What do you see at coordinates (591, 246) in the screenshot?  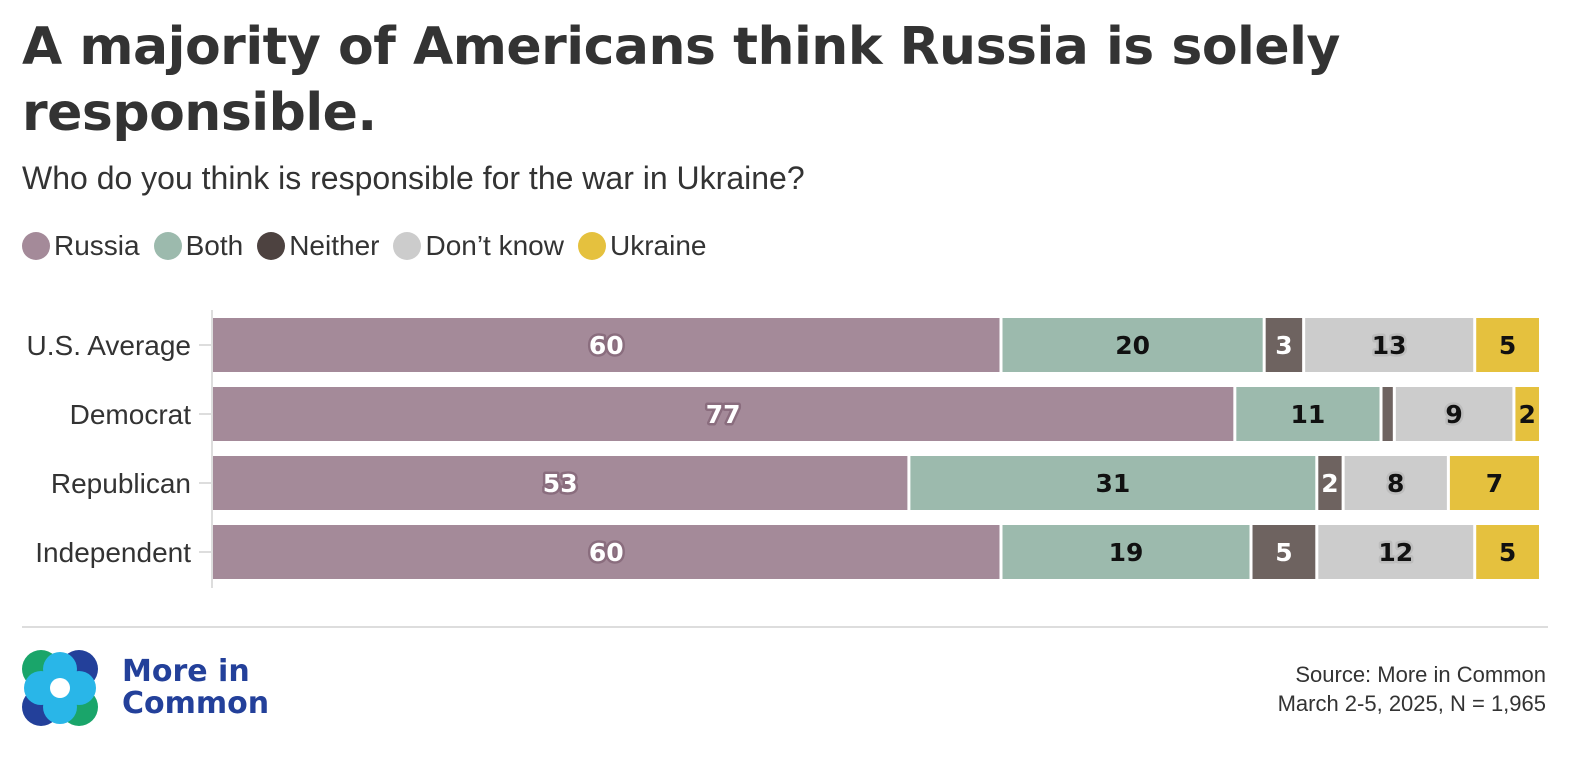 I see `legend-swatch-ukraine` at bounding box center [591, 246].